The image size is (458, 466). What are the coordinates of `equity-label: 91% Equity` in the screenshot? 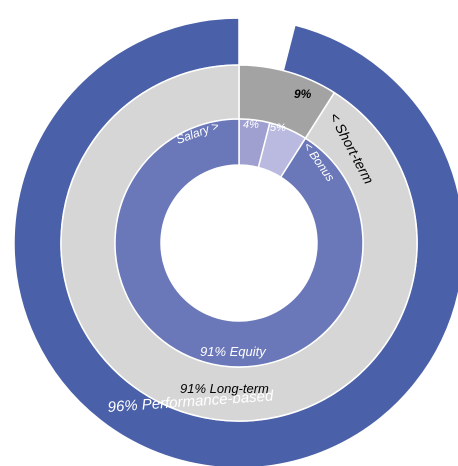 It's located at (233, 351).